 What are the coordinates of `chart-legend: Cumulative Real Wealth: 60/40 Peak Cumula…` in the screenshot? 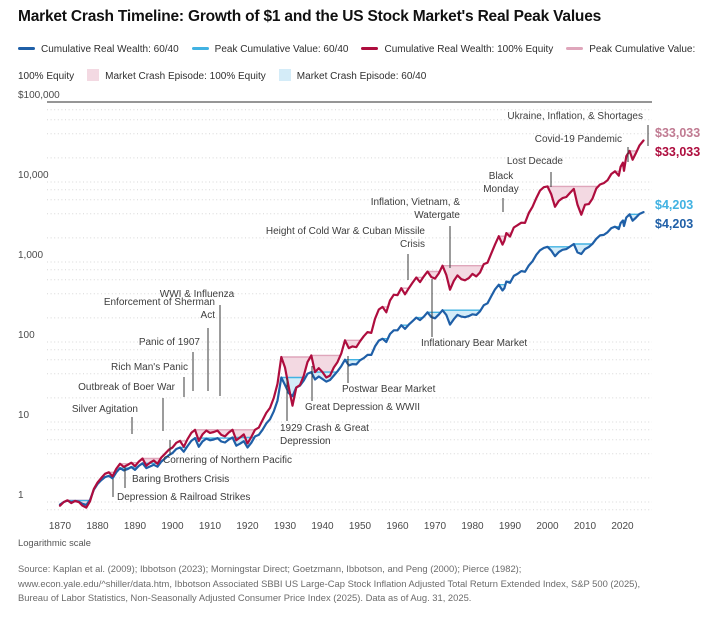 It's located at (369, 63).